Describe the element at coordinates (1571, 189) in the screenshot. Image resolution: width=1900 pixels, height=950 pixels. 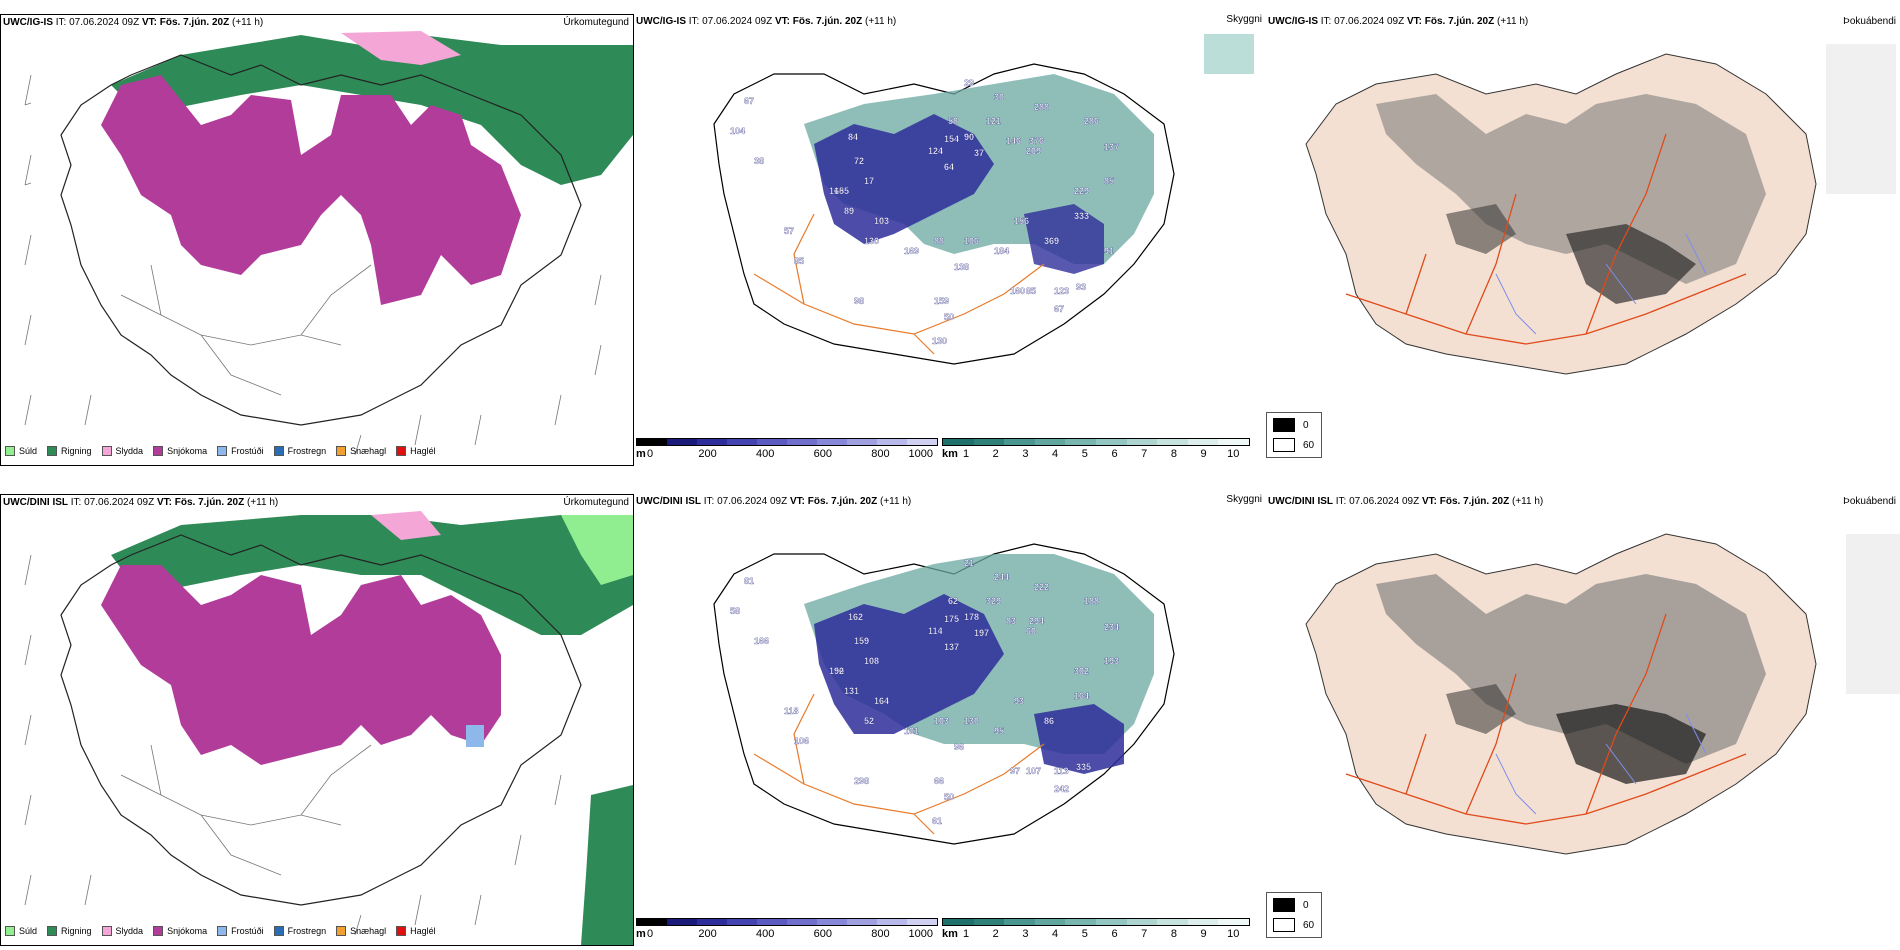
I see `fog-shading` at that location.